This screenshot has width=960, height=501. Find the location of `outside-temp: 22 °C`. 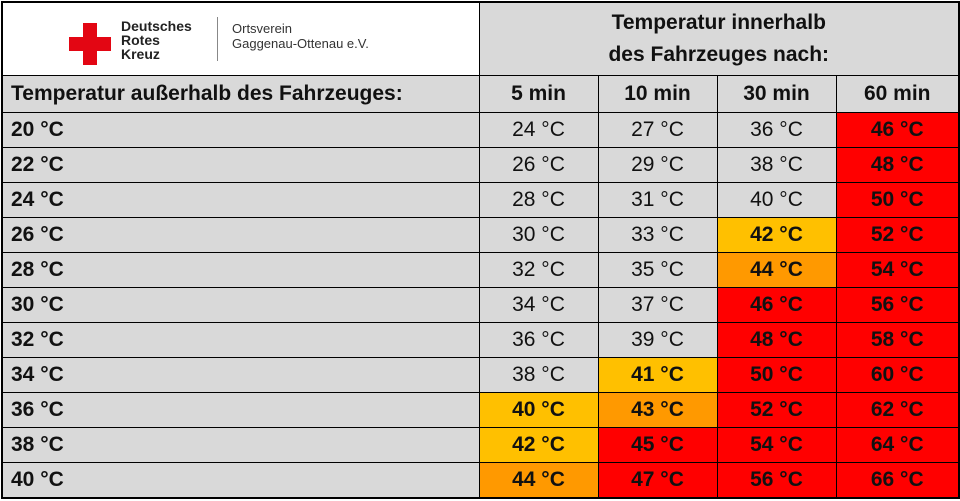

outside-temp: 22 °C is located at coordinates (240, 165).